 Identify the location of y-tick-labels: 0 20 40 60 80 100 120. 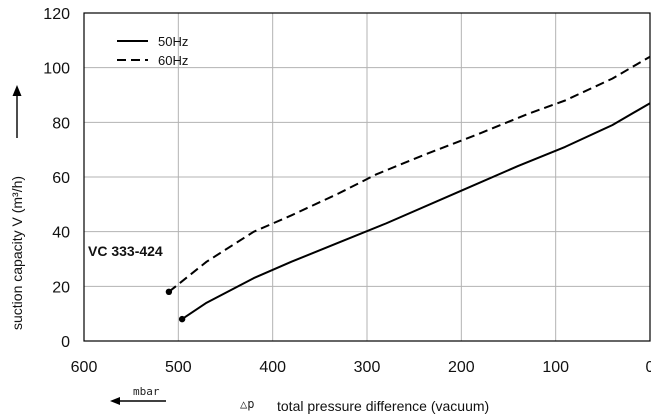
(56, 178).